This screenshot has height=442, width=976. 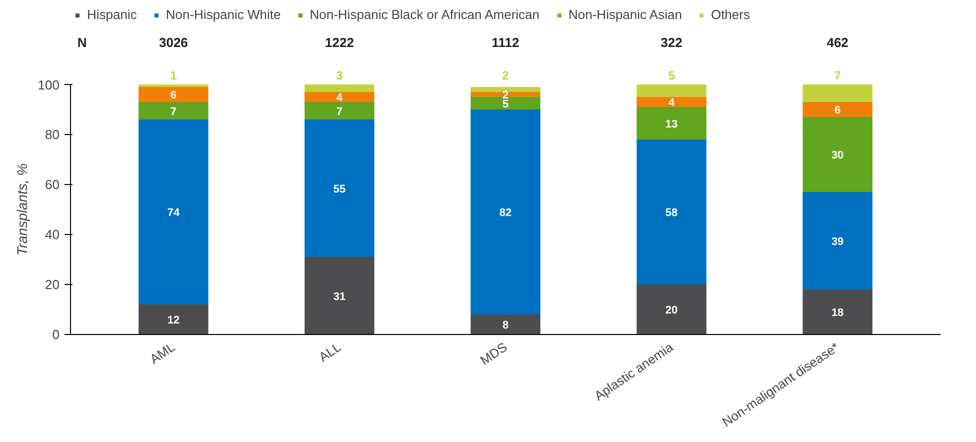 What do you see at coordinates (339, 42) in the screenshot?
I see `text: 1222` at bounding box center [339, 42].